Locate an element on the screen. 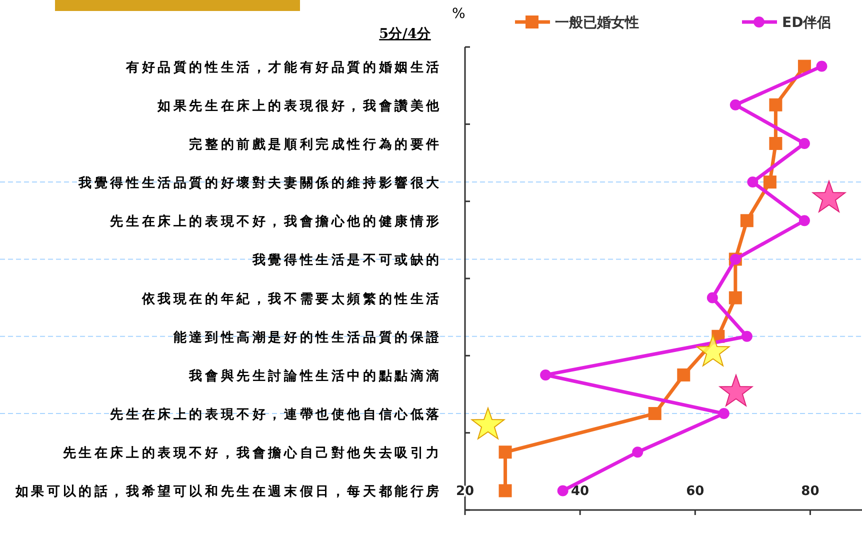 Image resolution: width=862 pixels, height=535 pixels. y-tick-label: 依我現在的年紀，我不需要太頻繁的性生活 is located at coordinates (291, 298).